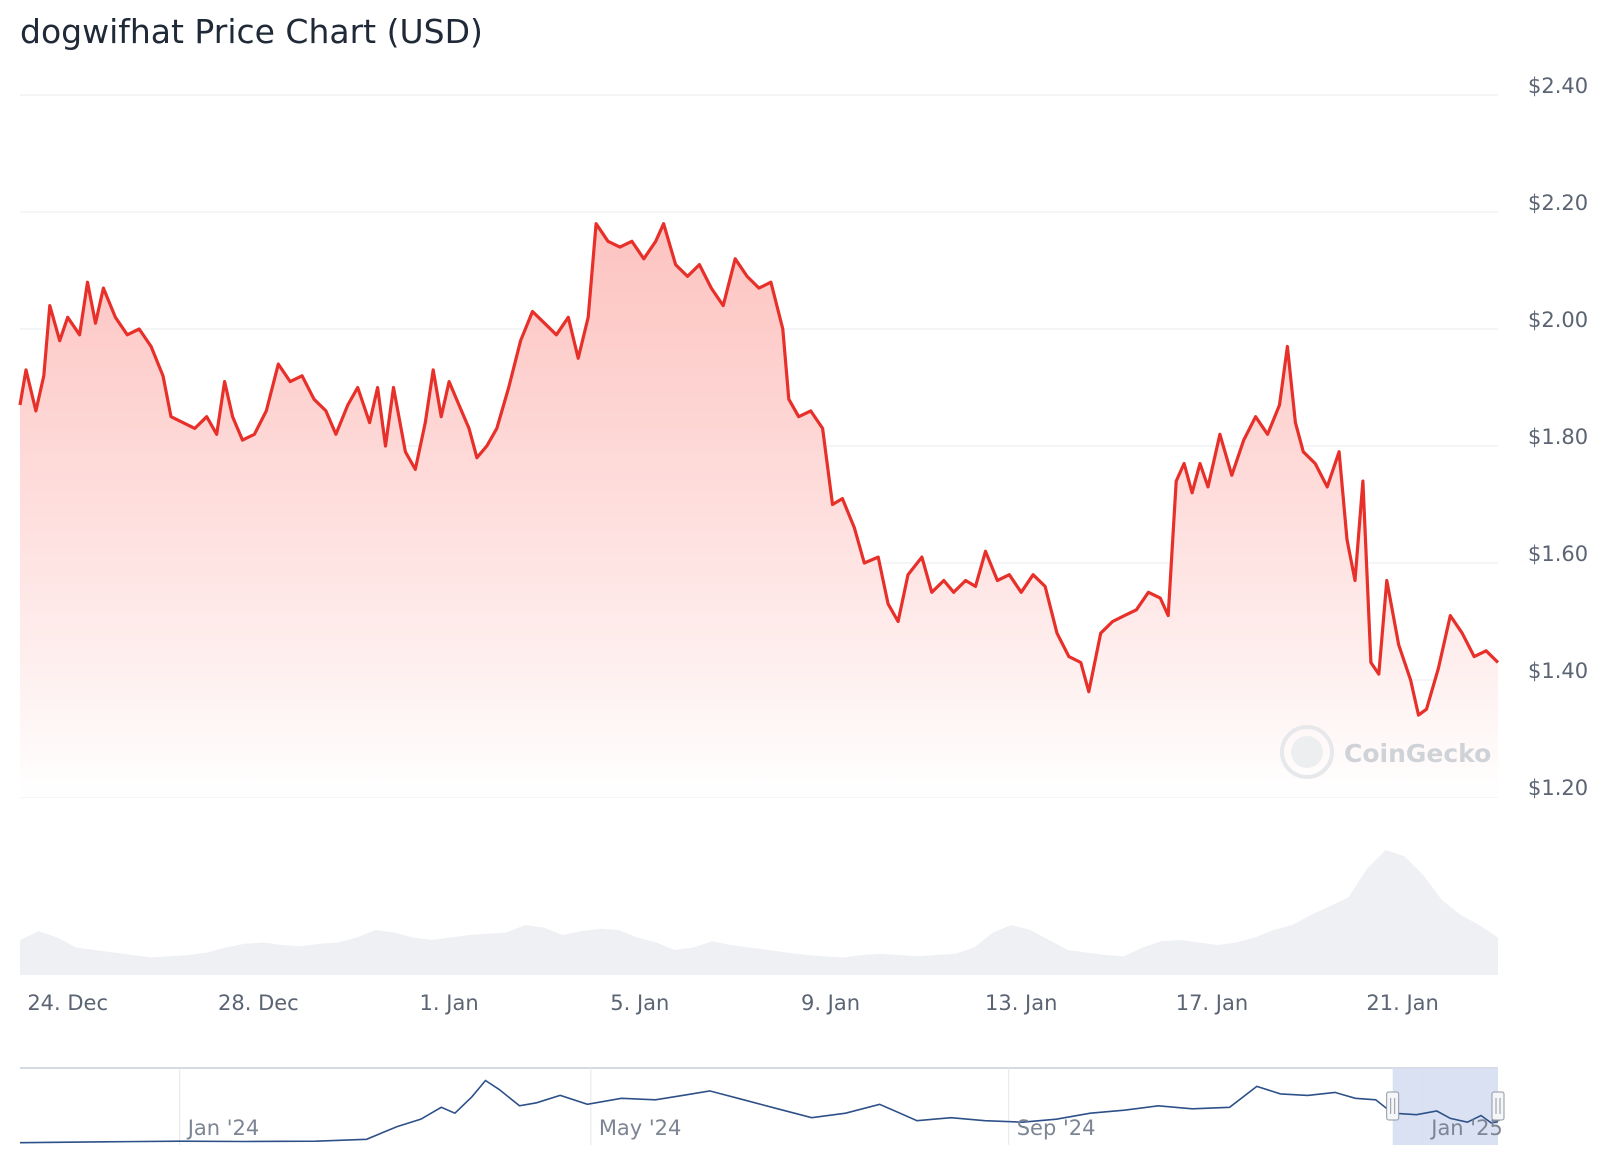  I want to click on volume-area-path, so click(759, 912).